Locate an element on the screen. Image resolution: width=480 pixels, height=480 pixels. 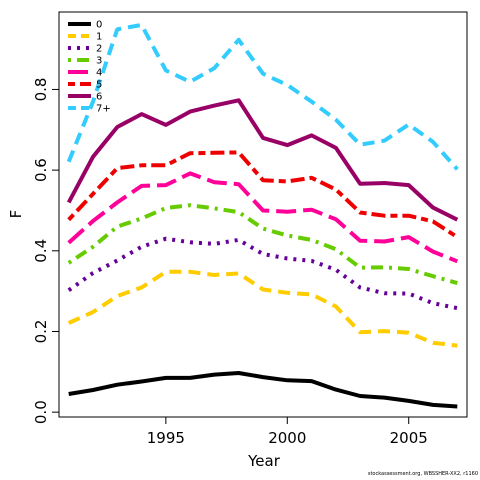
y-tick-label: 0.6 is located at coordinates (41, 170).